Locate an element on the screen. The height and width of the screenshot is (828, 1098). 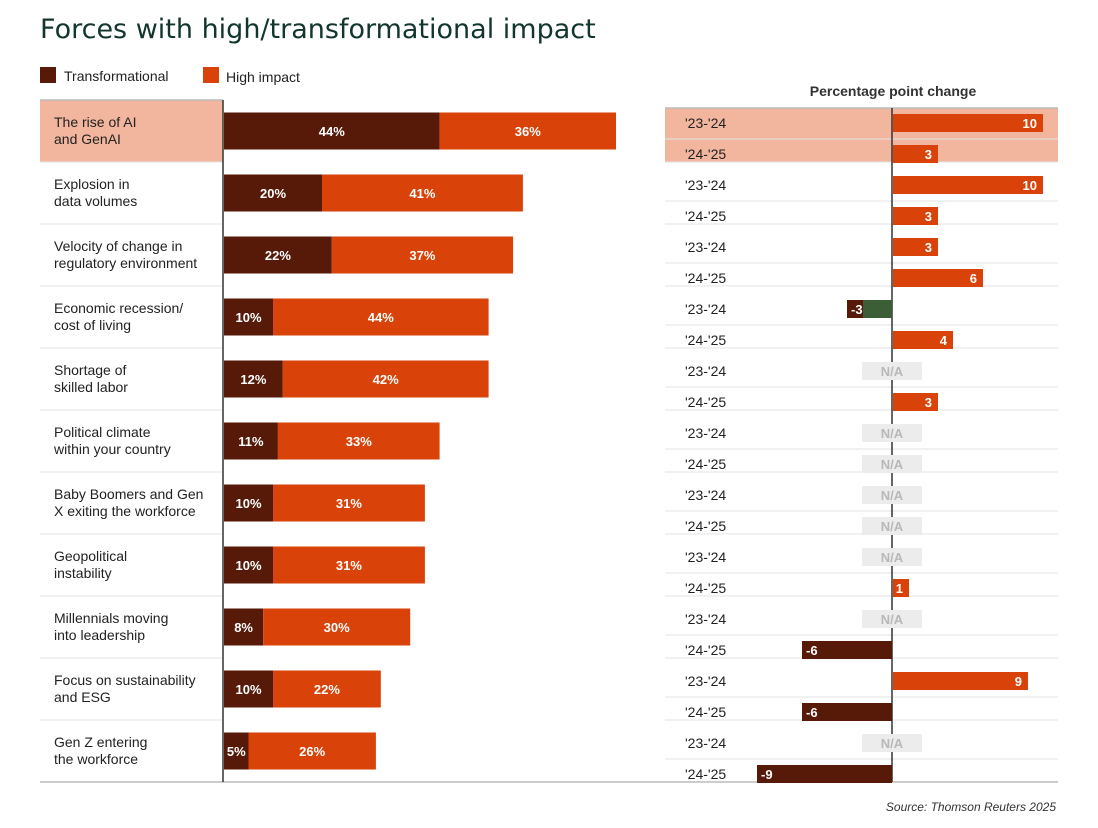
category-label: into leadership is located at coordinates (99, 635).